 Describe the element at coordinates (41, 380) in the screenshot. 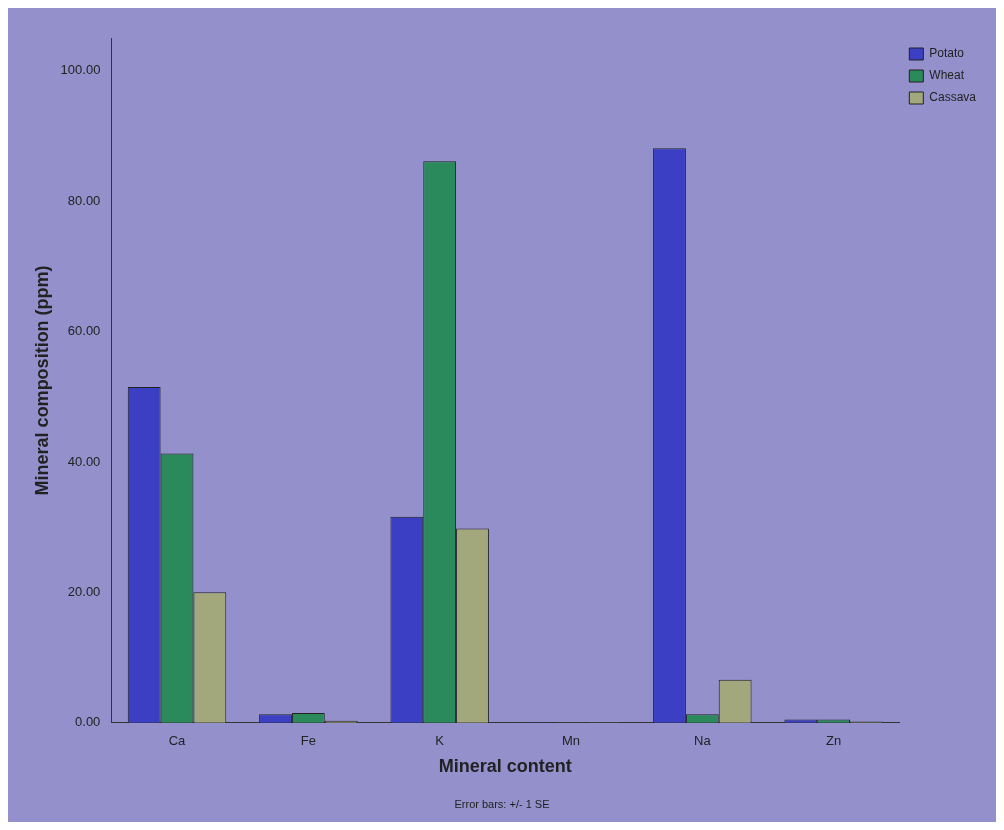

I see `y-axis-title: Mineral composition (ppm)` at that location.